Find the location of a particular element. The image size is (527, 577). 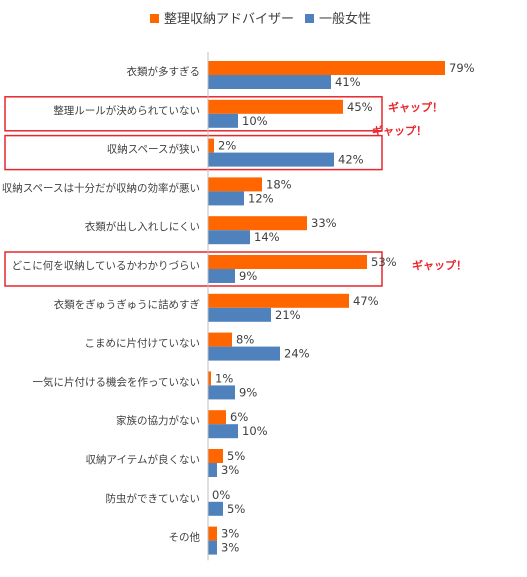

category-label: こまめに片付けていない is located at coordinates (143, 343).